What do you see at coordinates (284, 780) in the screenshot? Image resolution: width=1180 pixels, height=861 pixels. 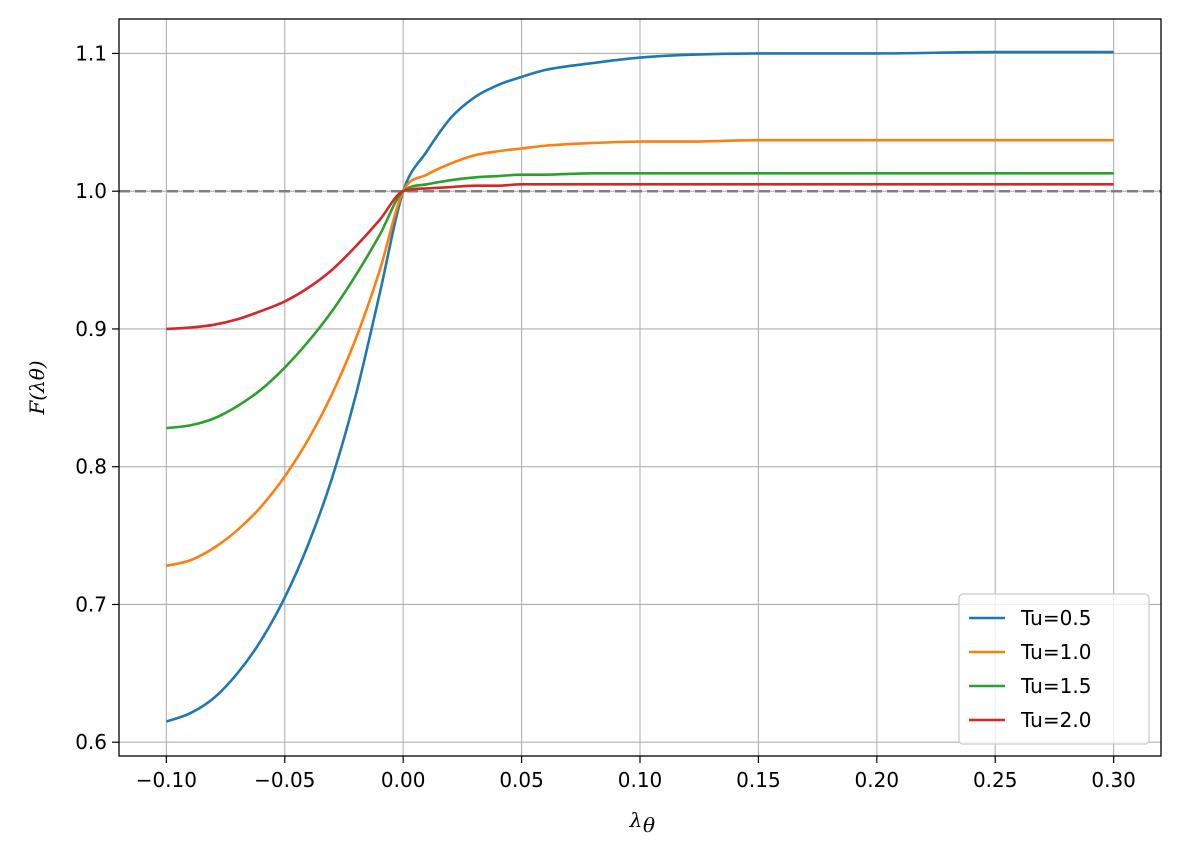 I see `x-tick-label: −0.05` at bounding box center [284, 780].